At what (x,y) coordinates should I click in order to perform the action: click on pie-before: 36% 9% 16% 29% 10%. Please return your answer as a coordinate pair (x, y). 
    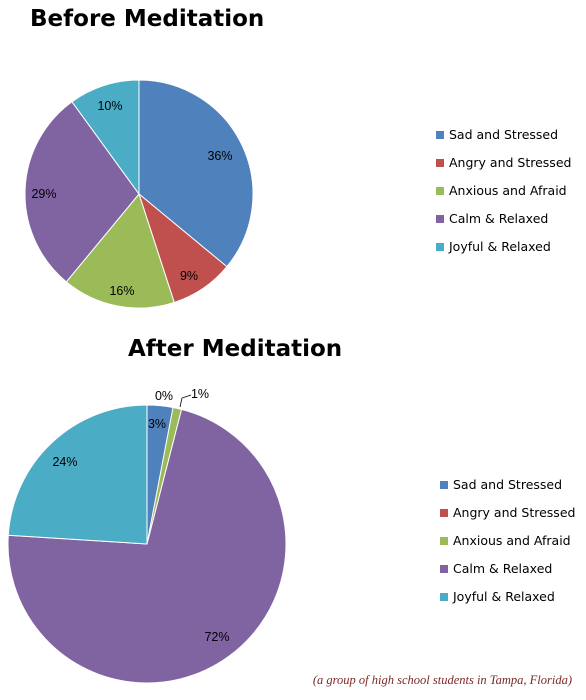
    Looking at the image, I should click on (139, 194).